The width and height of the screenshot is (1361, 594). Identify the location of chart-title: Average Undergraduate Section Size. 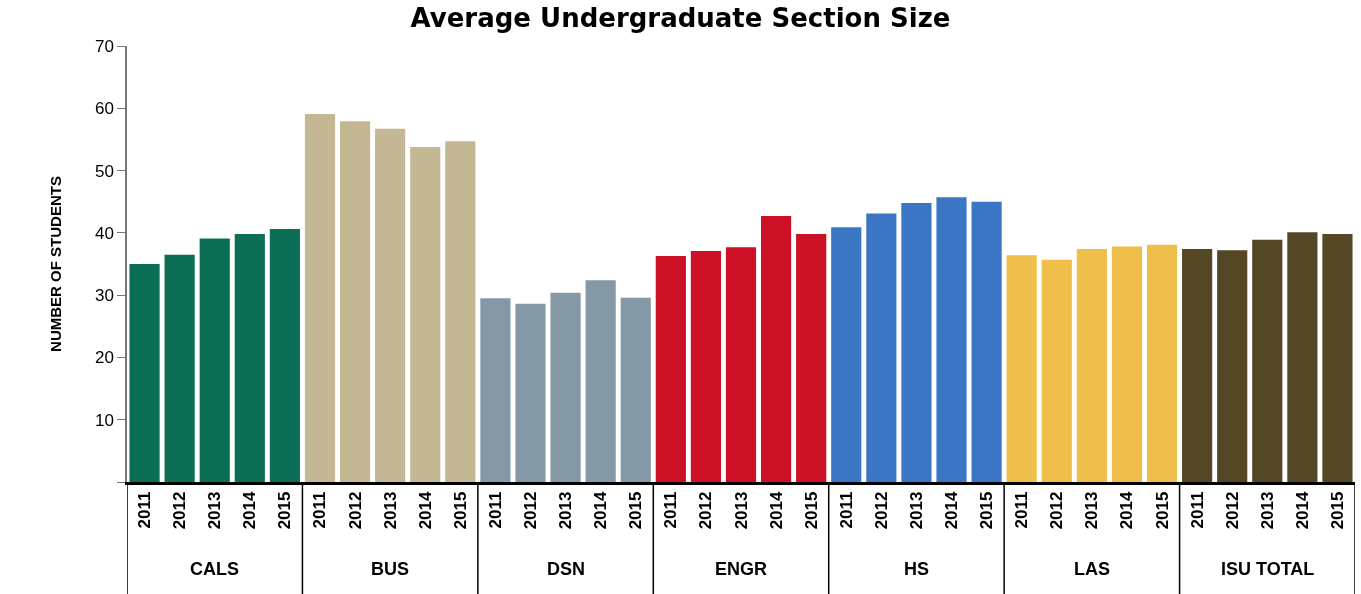
(680, 18).